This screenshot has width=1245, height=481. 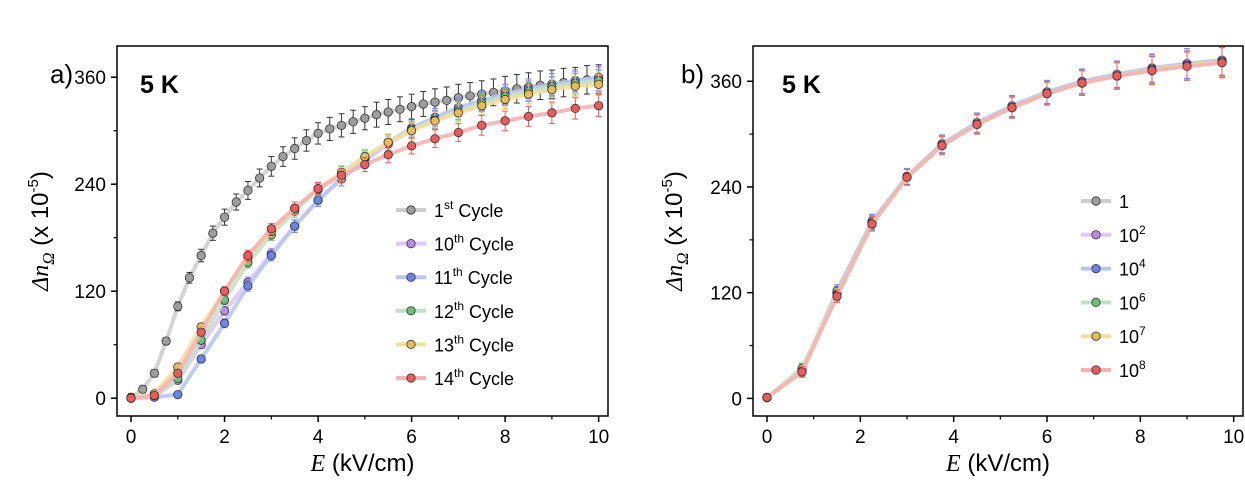 I want to click on legend-label: 106, so click(x=1132, y=301).